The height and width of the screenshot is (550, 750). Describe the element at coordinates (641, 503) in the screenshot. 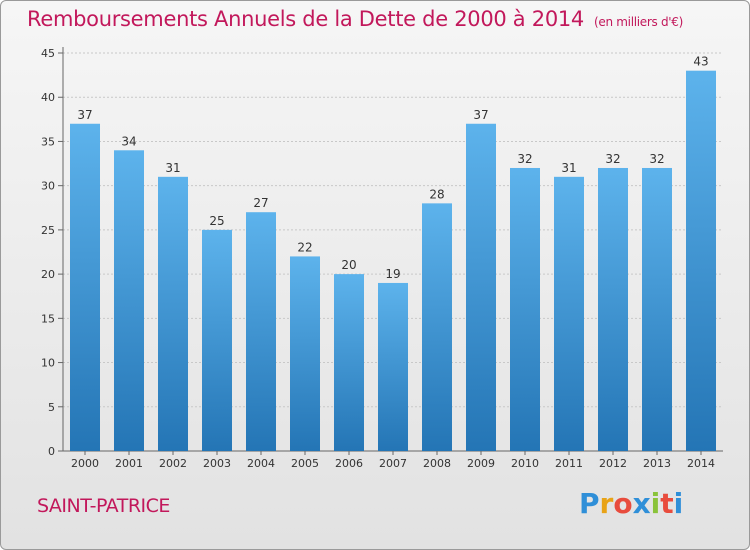

I see `logo-letter: x` at that location.